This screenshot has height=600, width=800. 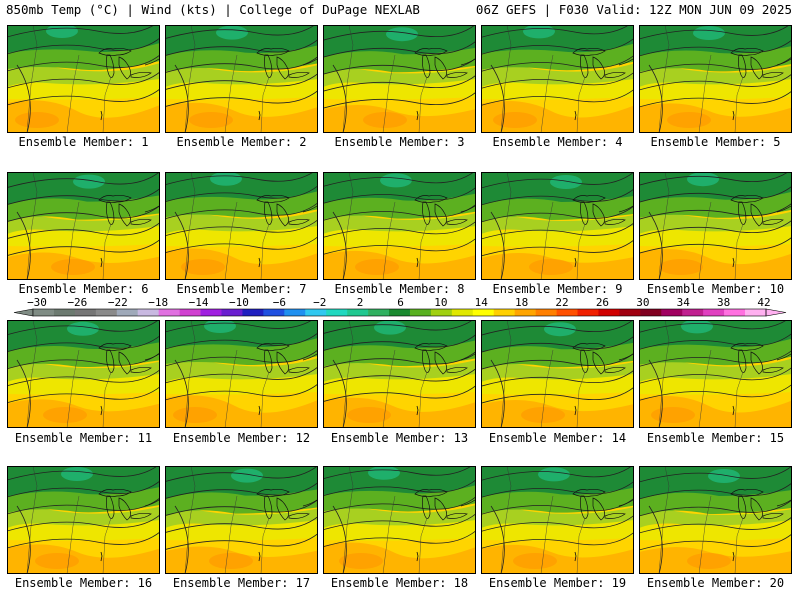 I want to click on ensemble-member-label: Ensemble Member: 15, so click(x=715, y=438).